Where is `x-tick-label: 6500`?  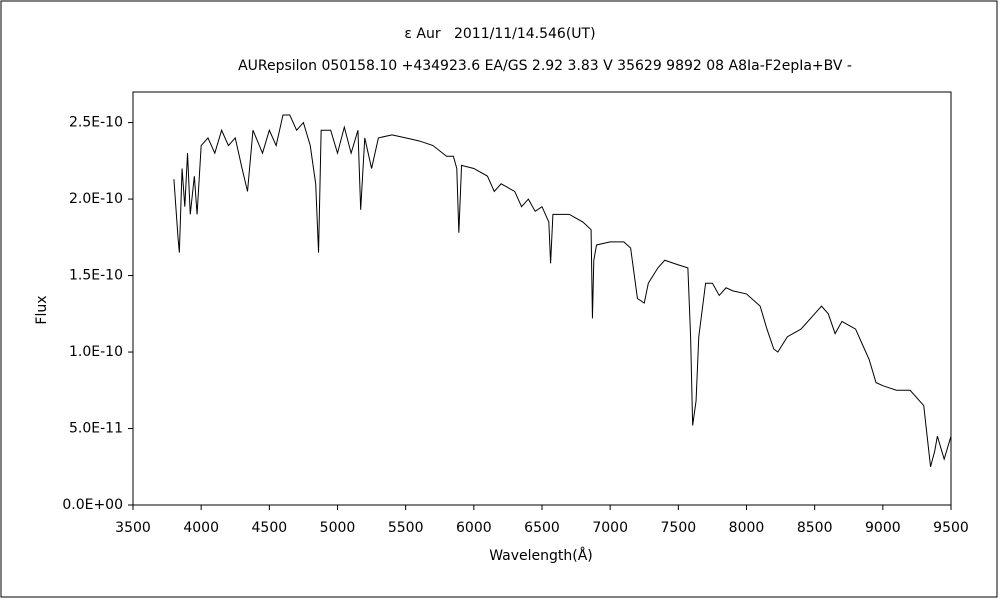 x-tick-label: 6500 is located at coordinates (542, 528).